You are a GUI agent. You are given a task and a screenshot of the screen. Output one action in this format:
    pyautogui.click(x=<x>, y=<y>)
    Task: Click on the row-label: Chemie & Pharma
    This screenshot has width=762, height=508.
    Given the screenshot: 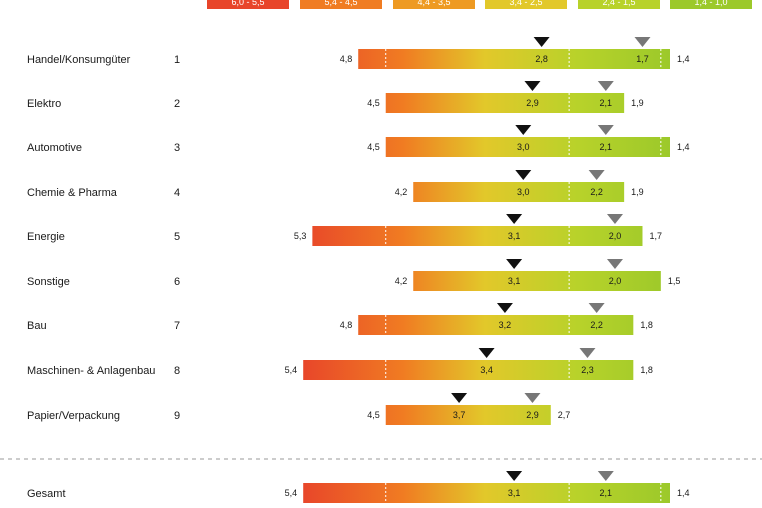 What is the action you would take?
    pyautogui.click(x=72, y=193)
    